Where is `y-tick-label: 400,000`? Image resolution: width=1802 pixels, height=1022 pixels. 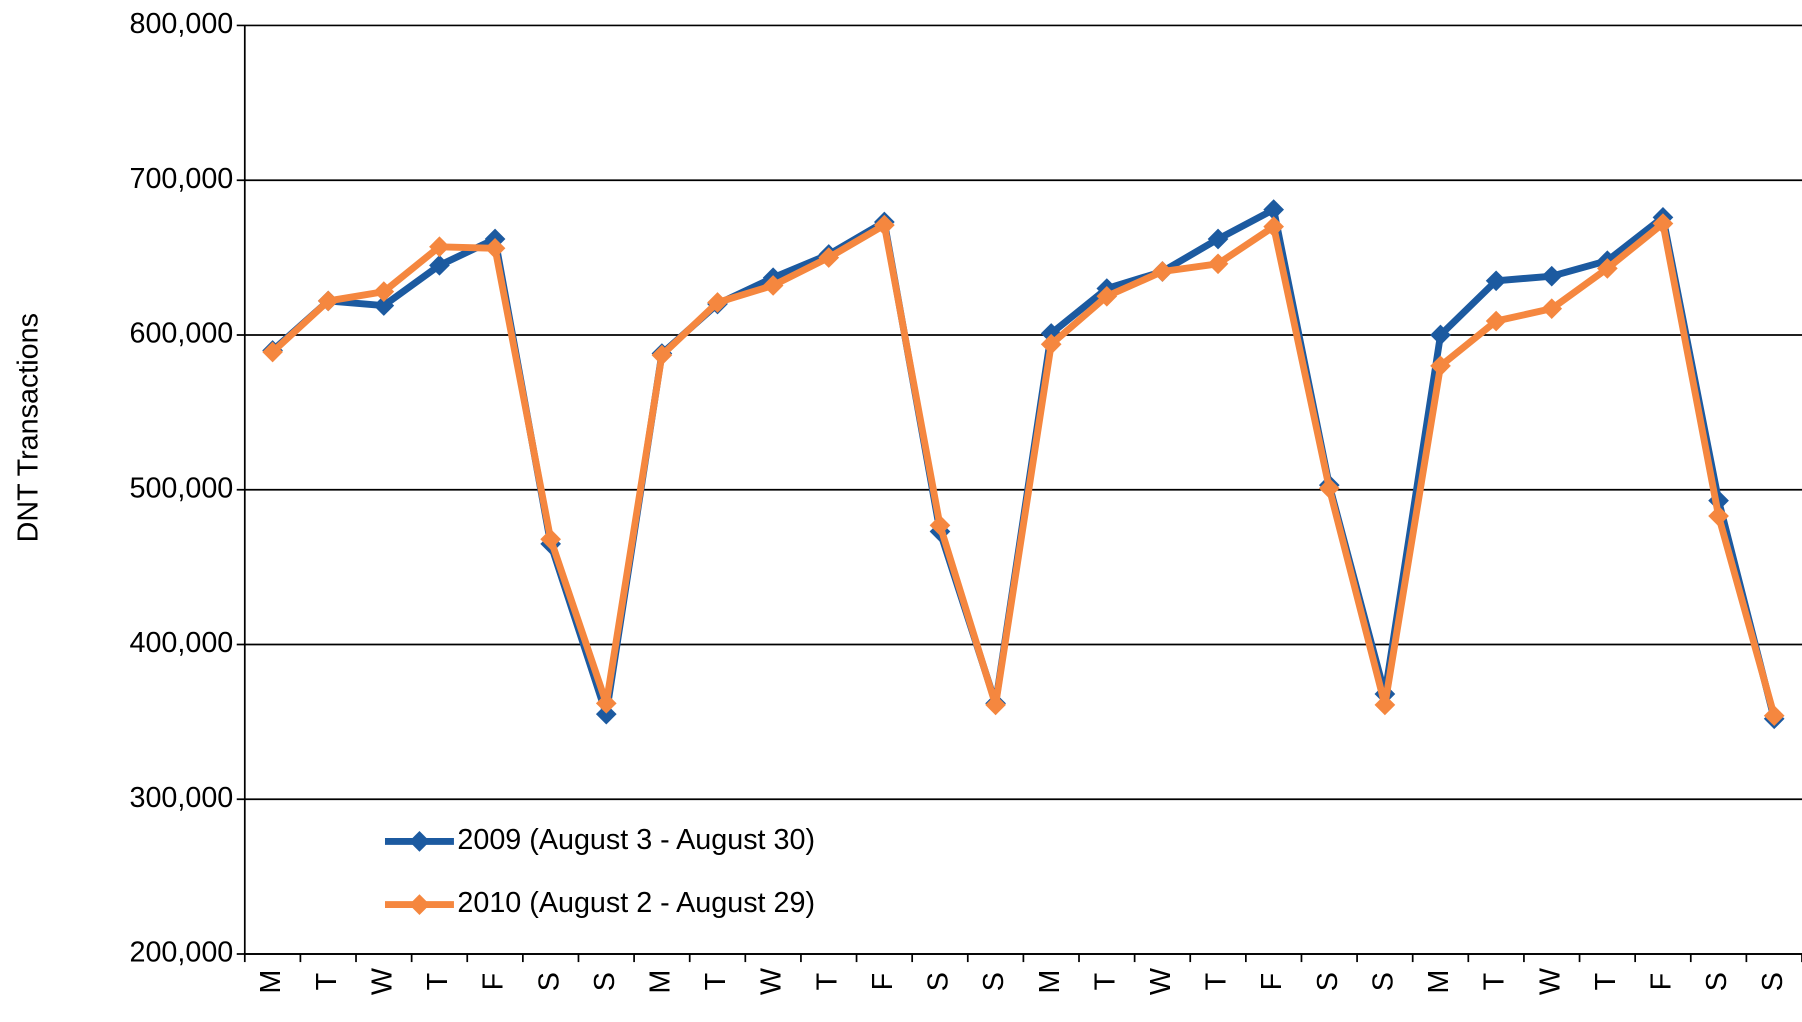 y-tick-label: 400,000 is located at coordinates (181, 643).